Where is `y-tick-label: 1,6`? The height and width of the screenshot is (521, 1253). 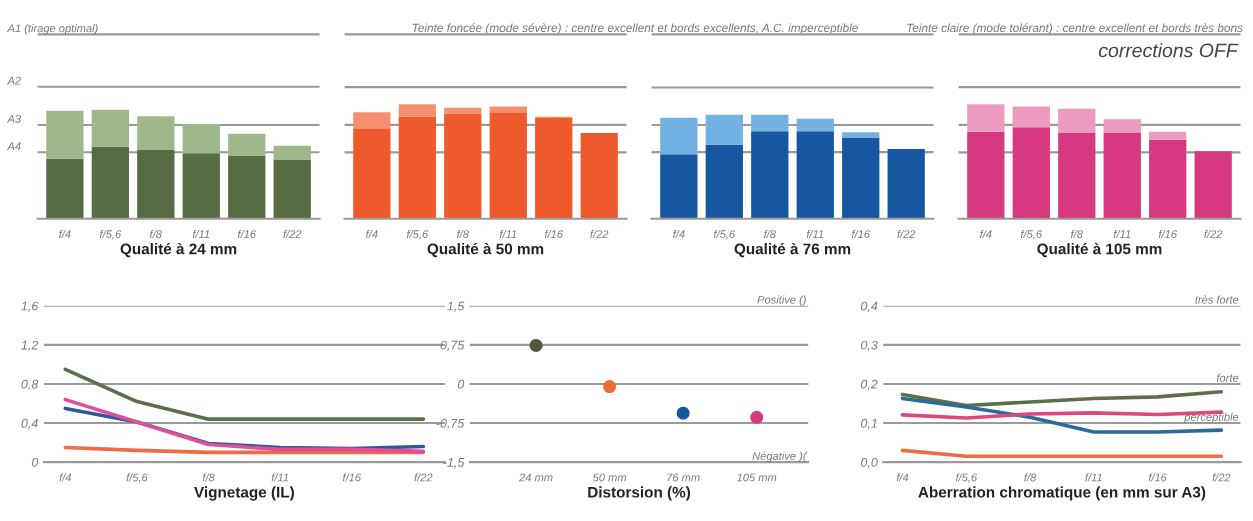 y-tick-label: 1,6 is located at coordinates (30, 306).